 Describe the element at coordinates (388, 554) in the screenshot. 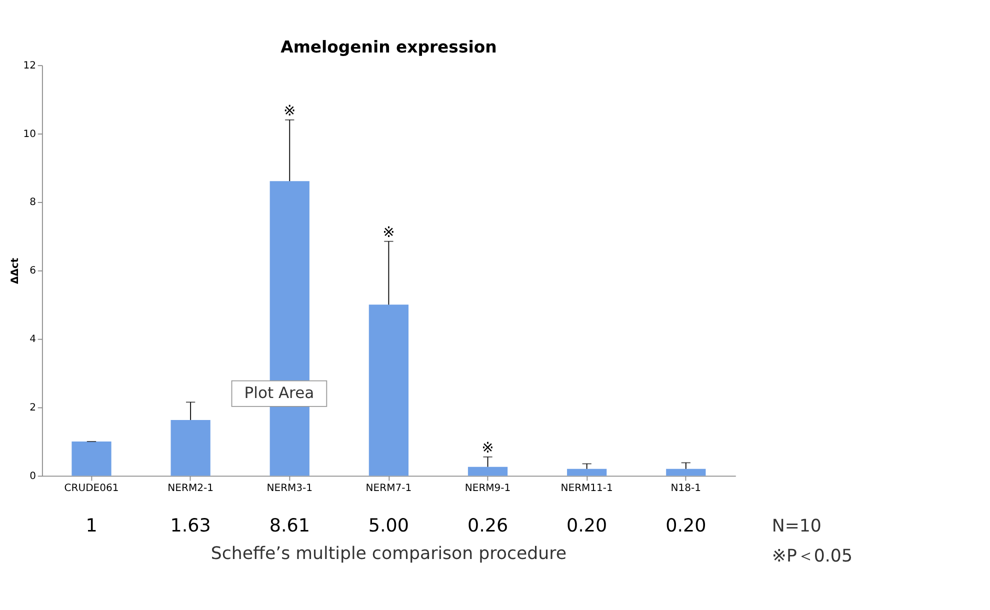

I see `text: Scheffe’s multiple comparison procedure` at that location.